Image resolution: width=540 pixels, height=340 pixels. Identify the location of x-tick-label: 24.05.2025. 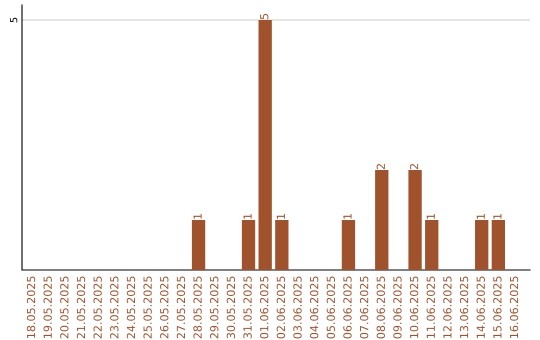
(131, 307).